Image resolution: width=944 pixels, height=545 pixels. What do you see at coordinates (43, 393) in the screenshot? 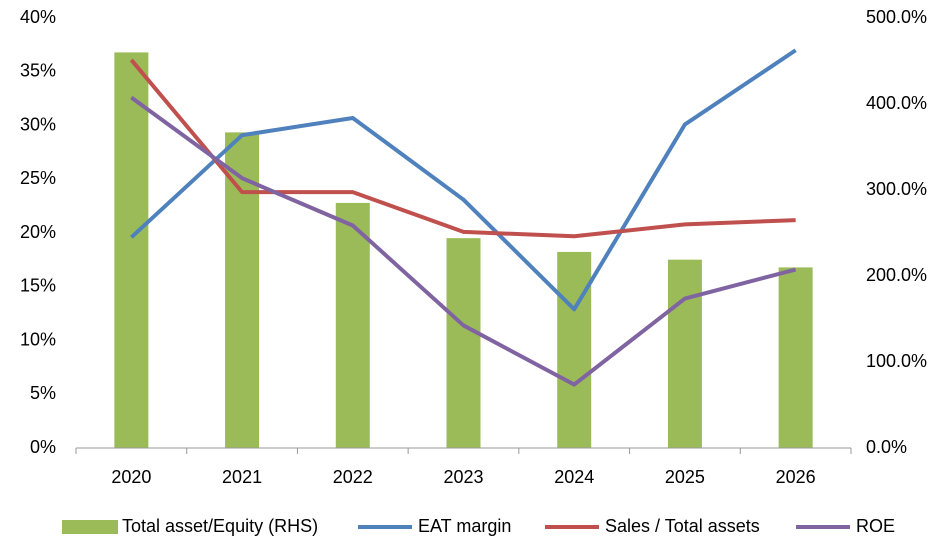
I see `y-tick-label: 5%` at bounding box center [43, 393].